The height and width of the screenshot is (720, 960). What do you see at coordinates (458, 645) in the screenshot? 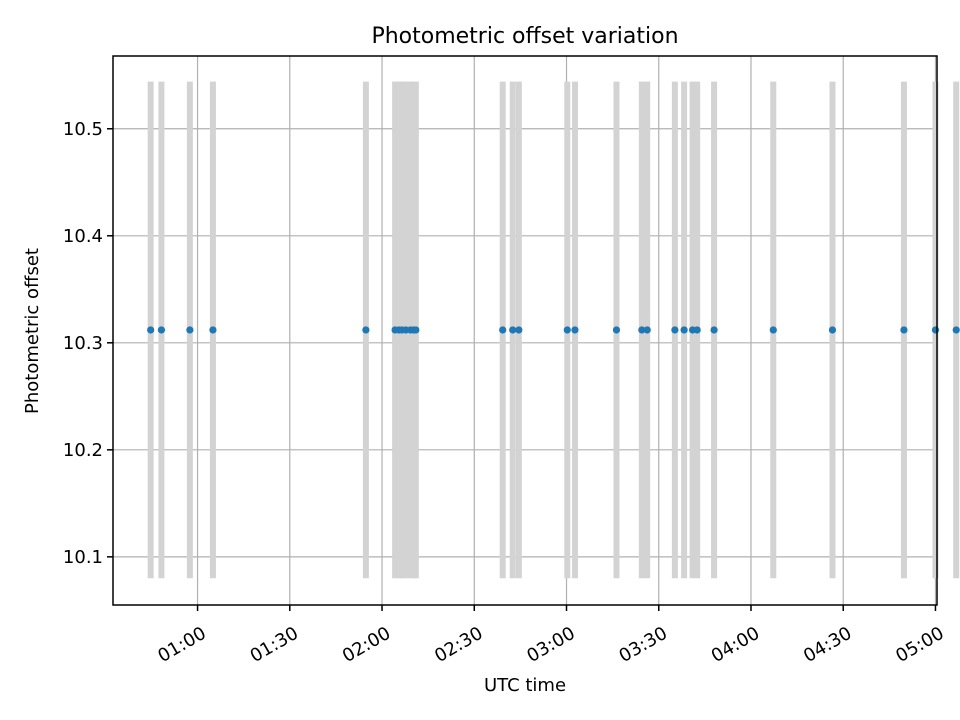
I see `x-tick-label-3: 02:30` at bounding box center [458, 645].